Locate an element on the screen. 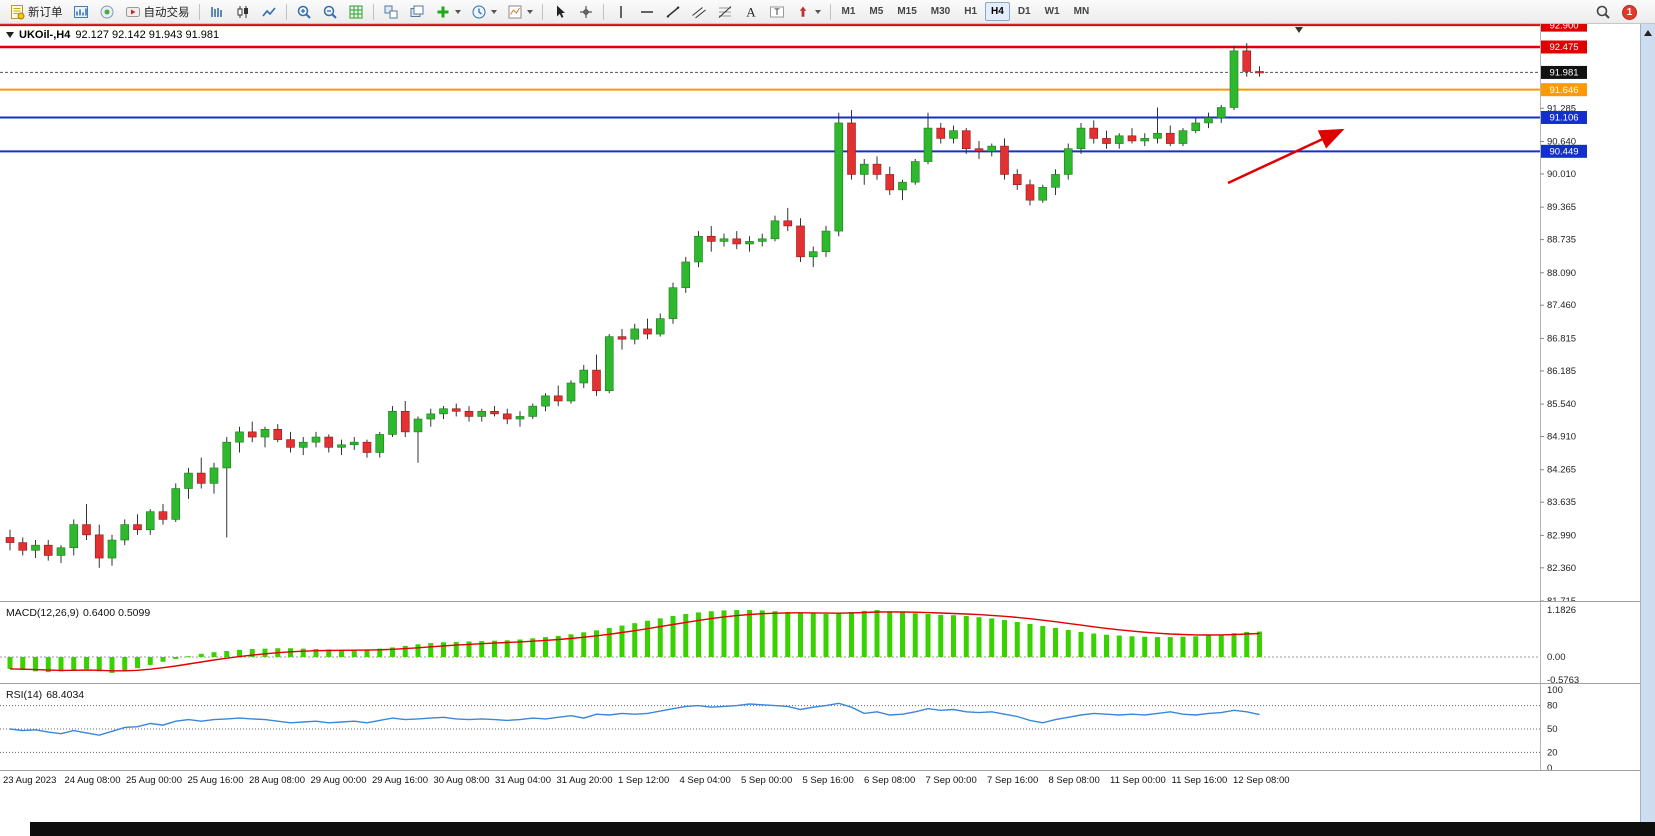  time-axis-label: 25 Aug 00:00 is located at coordinates (154, 780).